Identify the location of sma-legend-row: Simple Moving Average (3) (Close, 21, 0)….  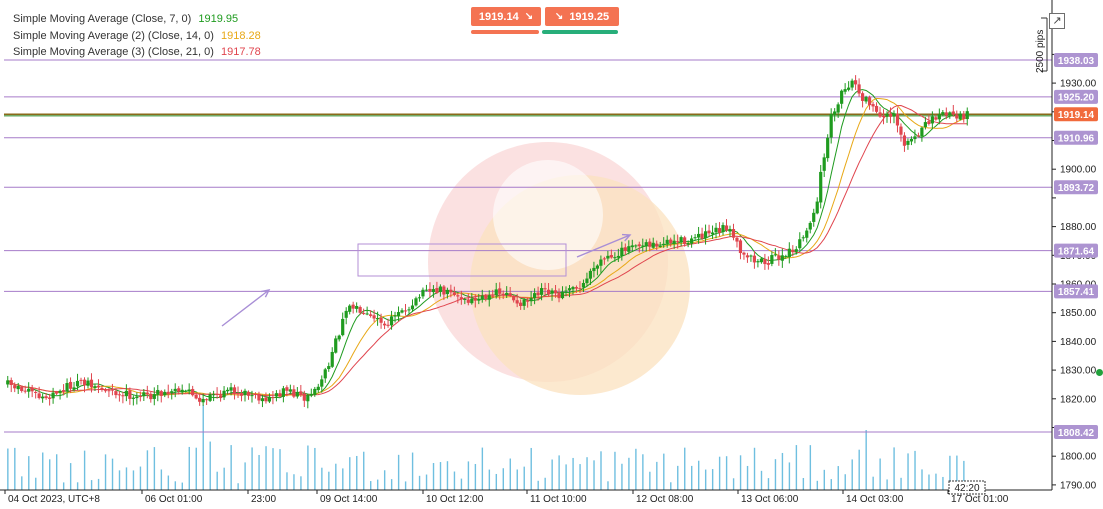
(137, 52).